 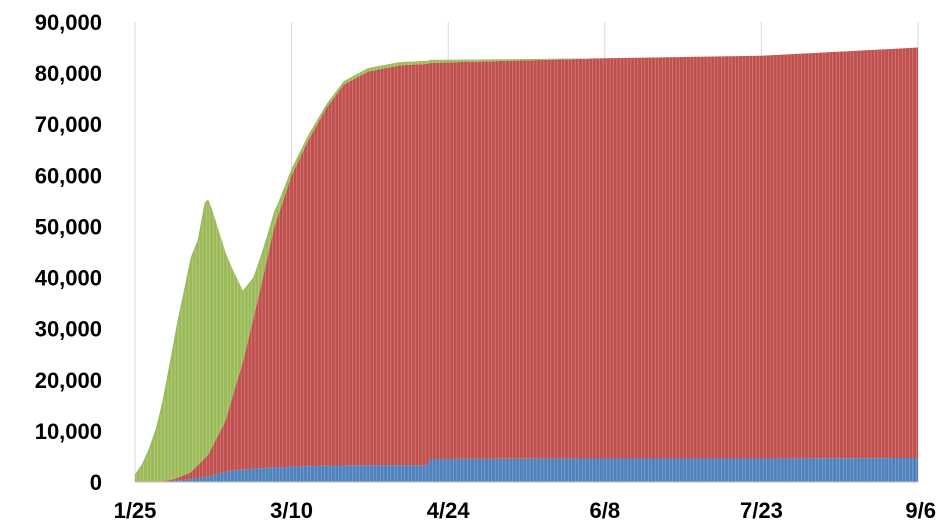 I want to click on x-tick-label: 6/8, so click(x=605, y=510).